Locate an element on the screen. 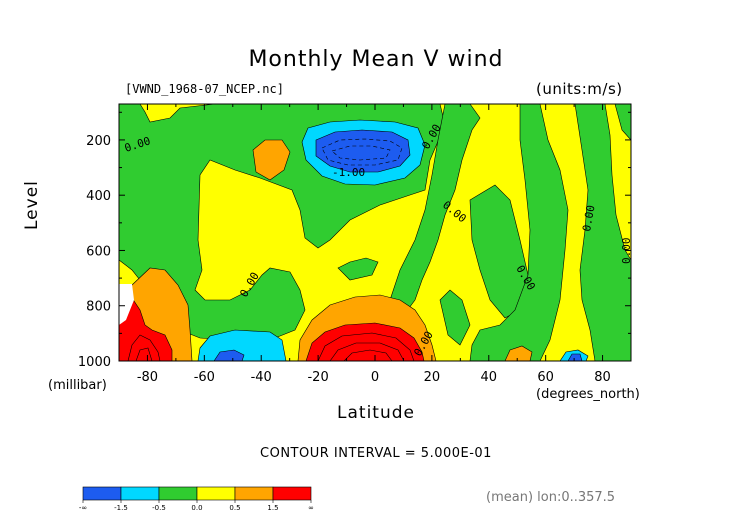 The height and width of the screenshot is (532, 752). y-axis-unit: (millibar) is located at coordinates (77, 385).